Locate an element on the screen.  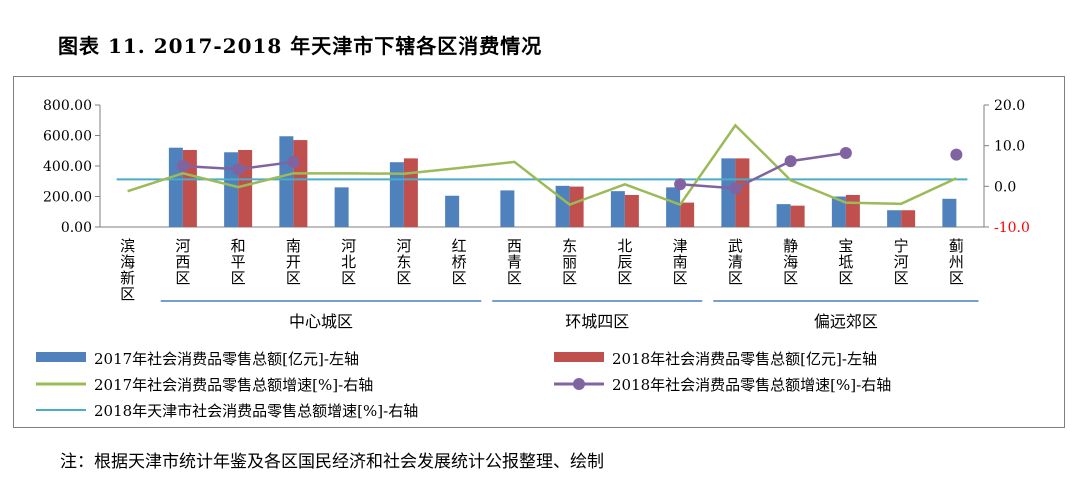
category-label-char: 和 is located at coordinates (238, 246).